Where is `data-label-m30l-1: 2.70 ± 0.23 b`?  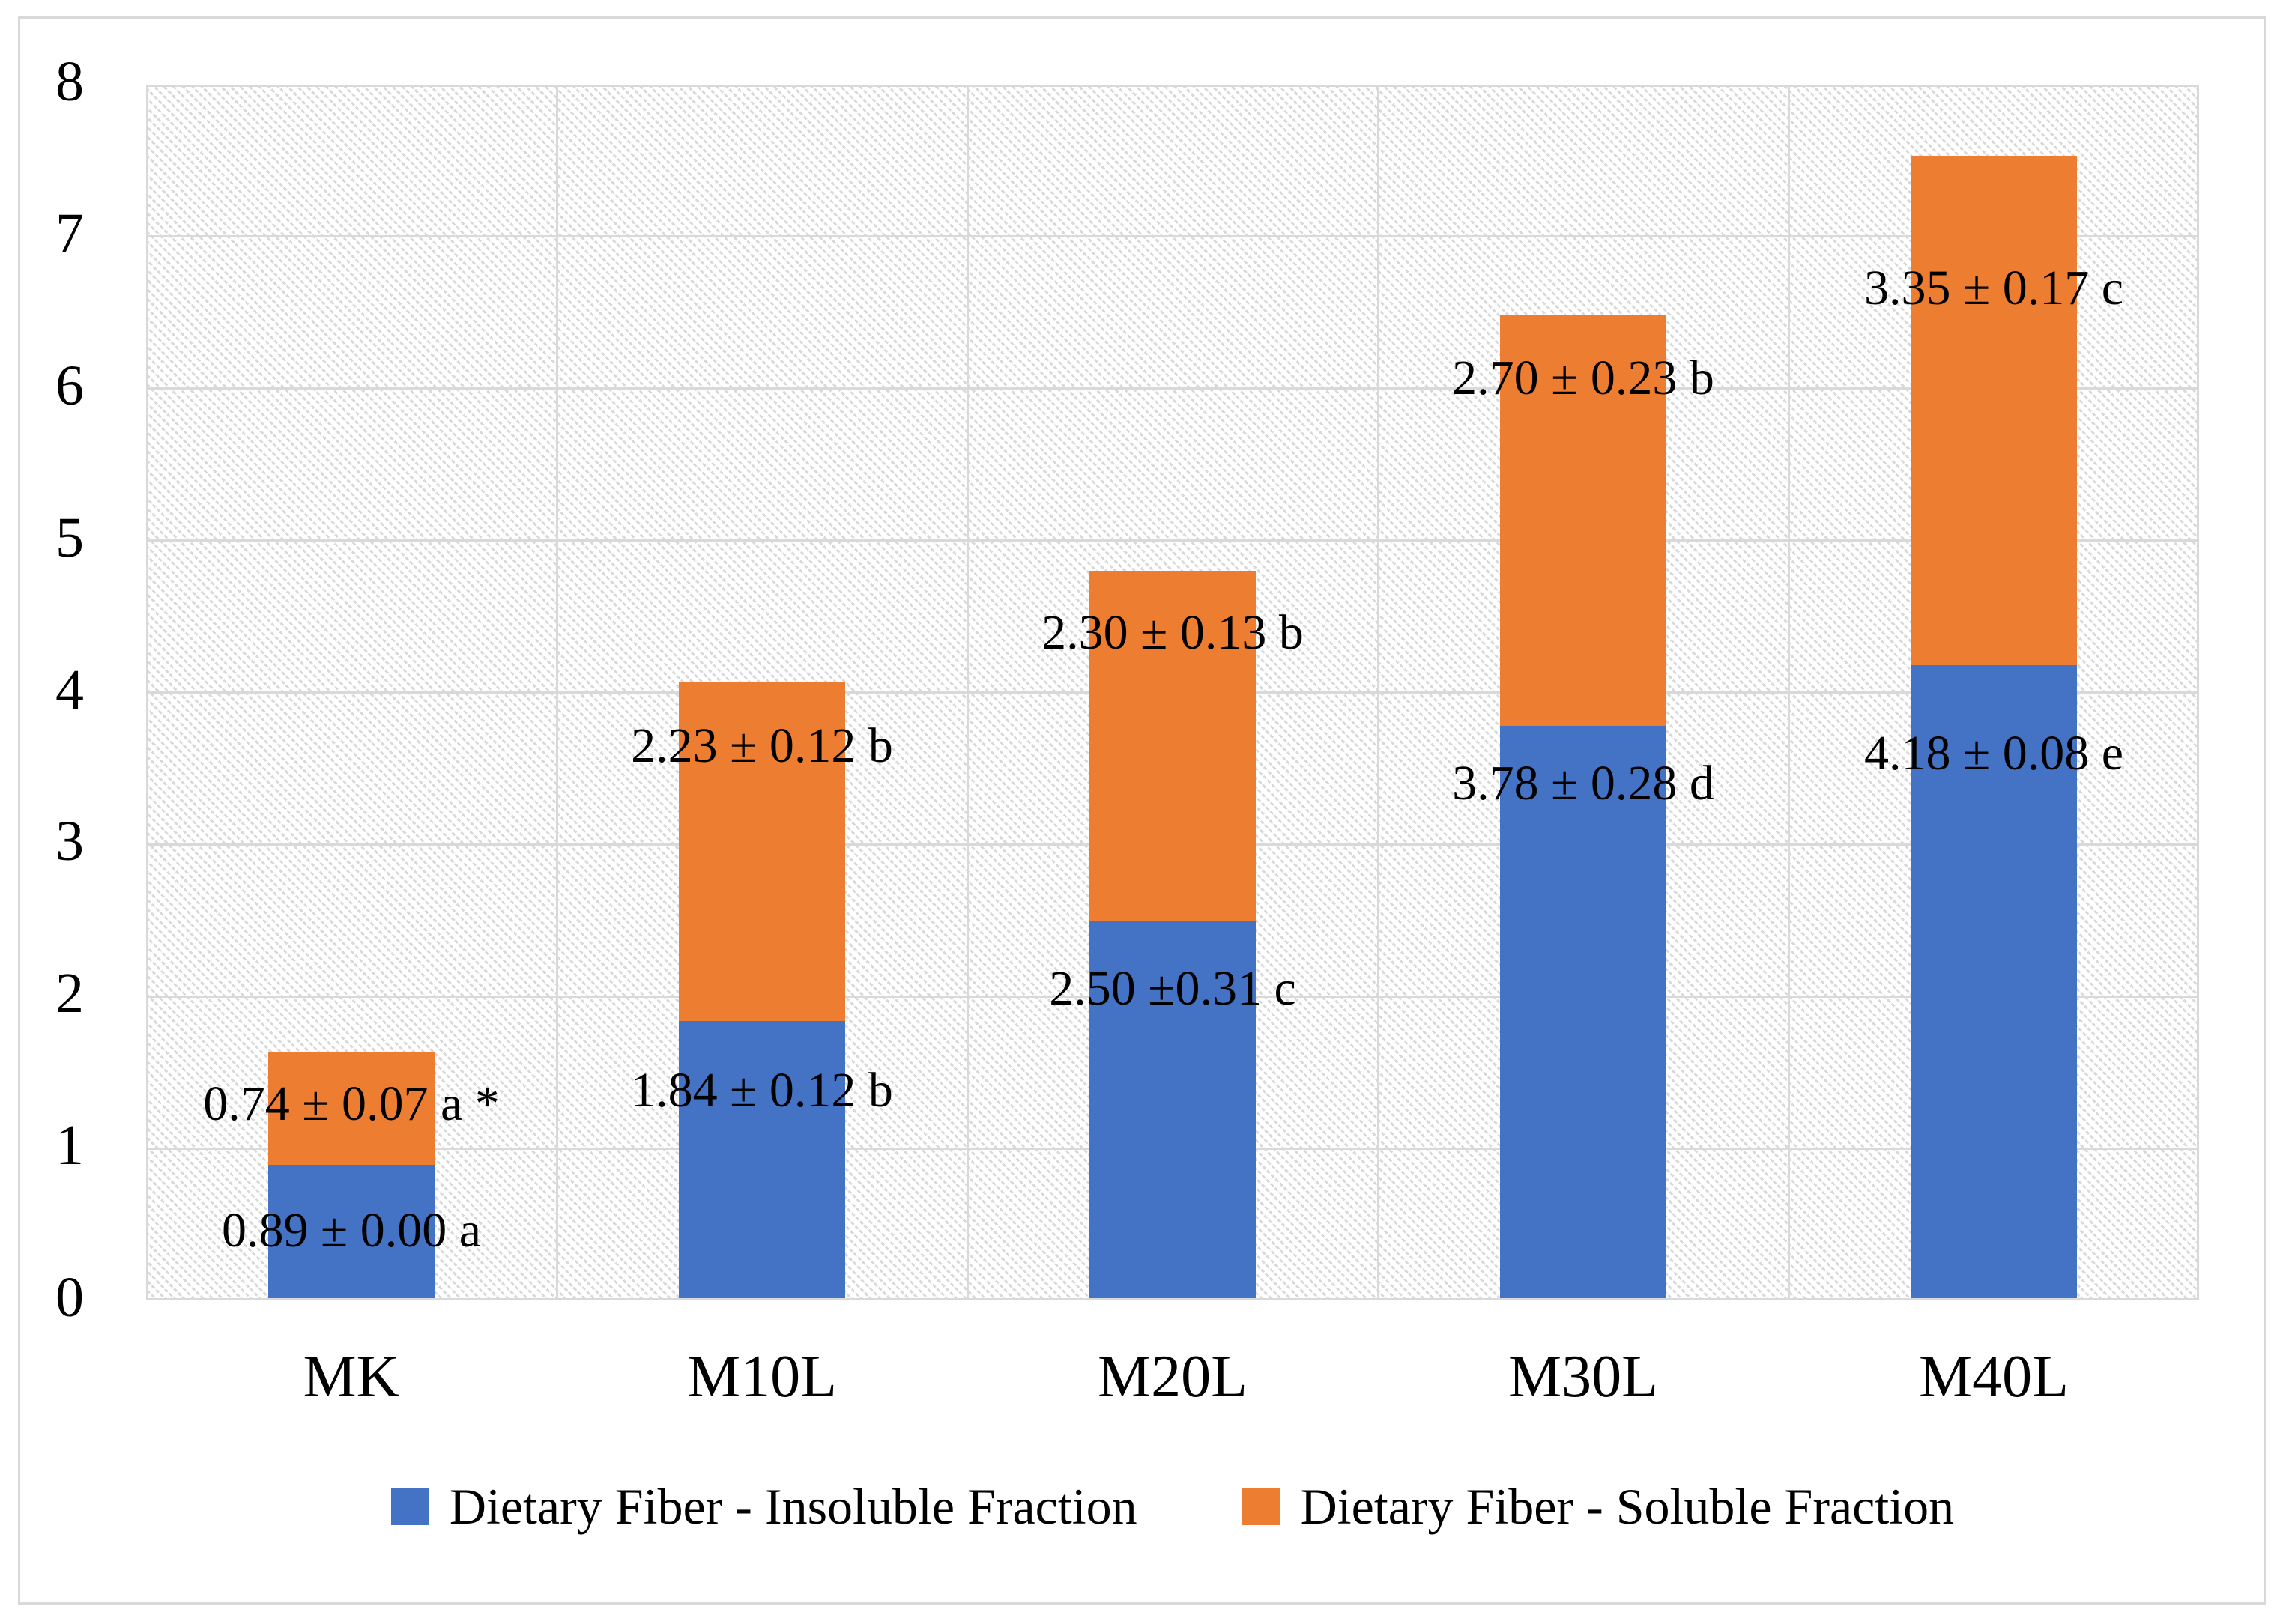 data-label-m30l-1: 2.70 ± 0.23 b is located at coordinates (1583, 377).